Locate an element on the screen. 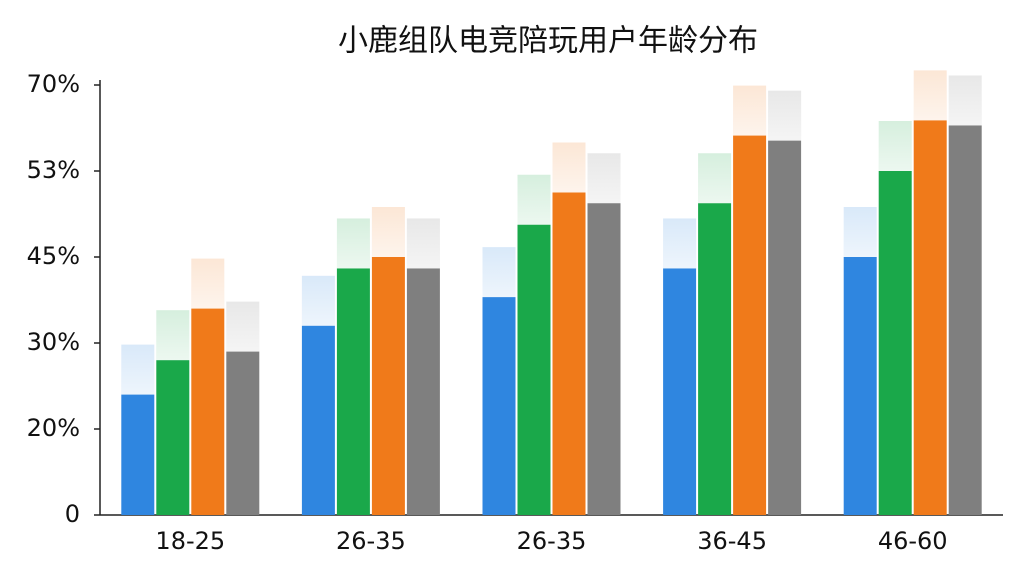  y-tick-label: 30% is located at coordinates (53, 342).